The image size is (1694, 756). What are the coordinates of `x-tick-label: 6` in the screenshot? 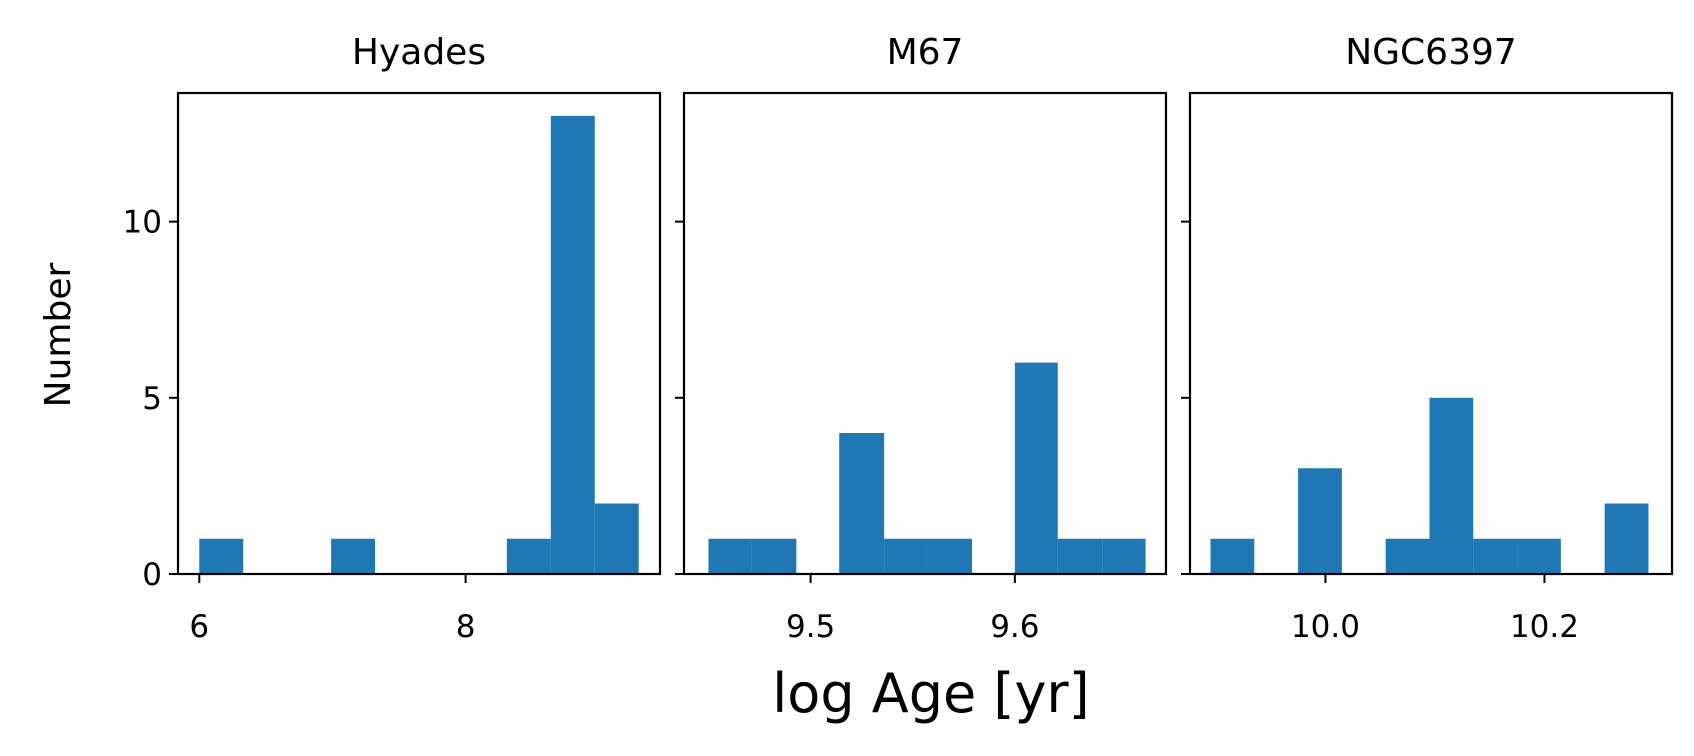 It's located at (199, 627).